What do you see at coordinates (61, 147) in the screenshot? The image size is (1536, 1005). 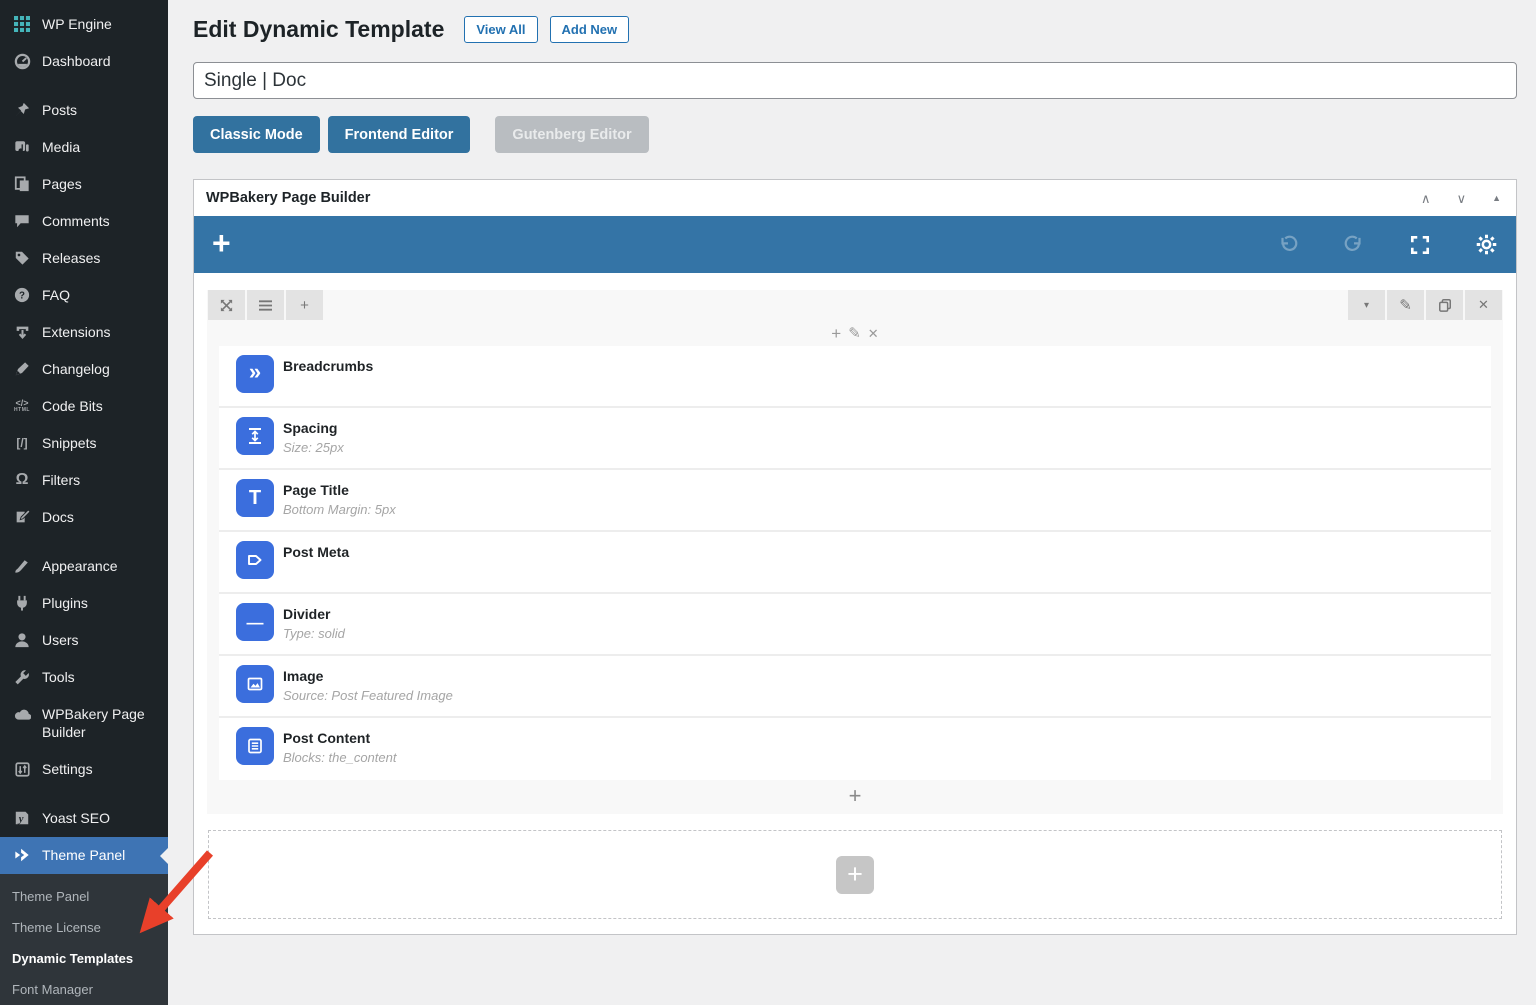 I see `sidebar-item-label: Media` at bounding box center [61, 147].